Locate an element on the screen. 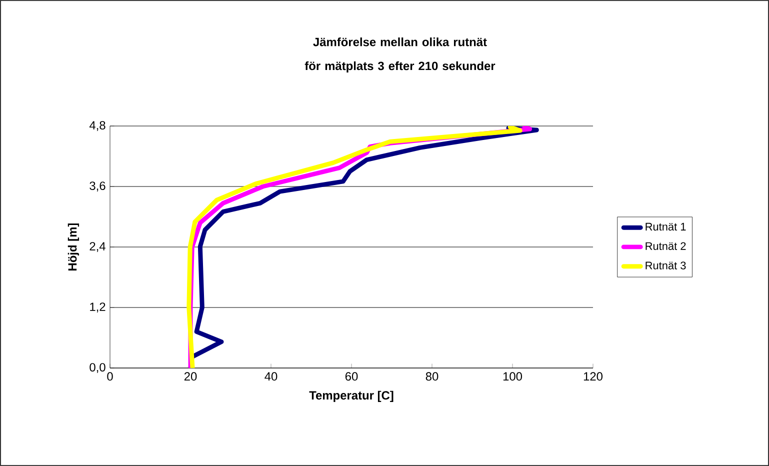  x-tick-label: 80 is located at coordinates (432, 376).